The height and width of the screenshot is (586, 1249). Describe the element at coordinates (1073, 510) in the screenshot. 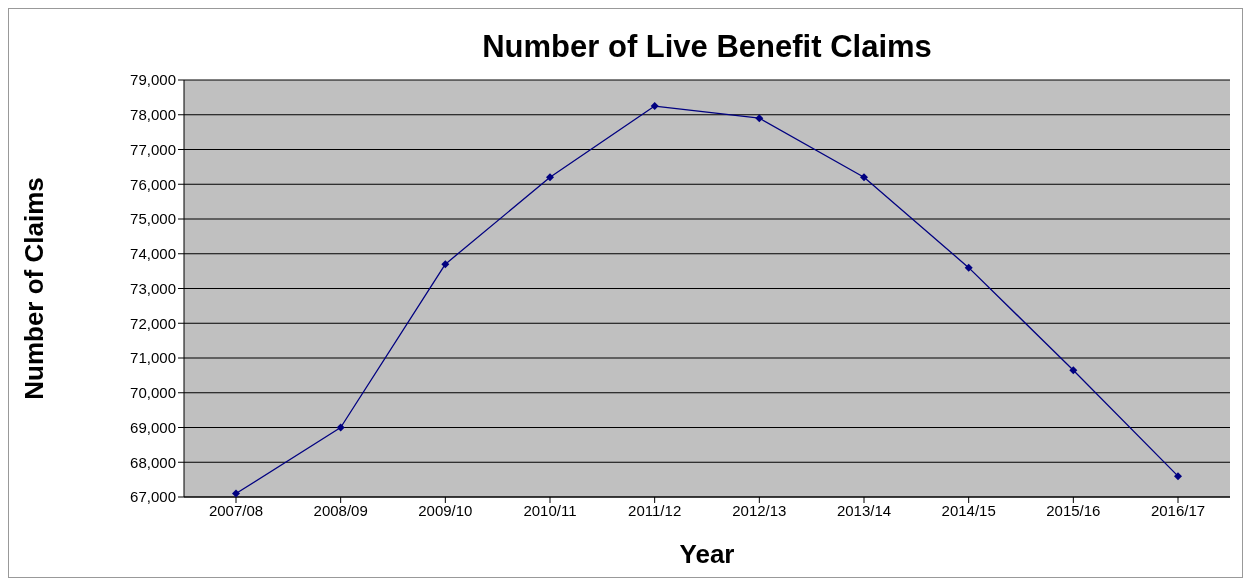

I see `x-tick-label: 2015/16` at that location.